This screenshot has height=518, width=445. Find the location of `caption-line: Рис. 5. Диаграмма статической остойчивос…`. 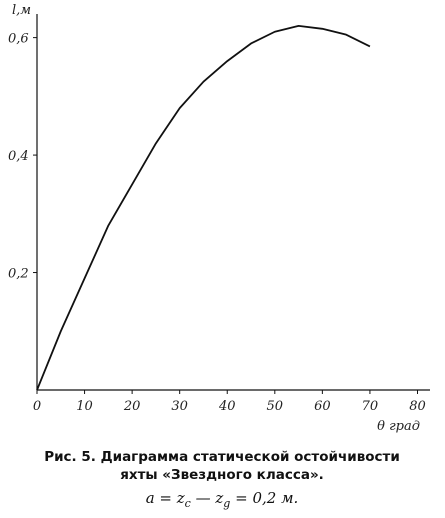

caption-line: Рис. 5. Диаграмма статической остойчивос… is located at coordinates (222, 457).